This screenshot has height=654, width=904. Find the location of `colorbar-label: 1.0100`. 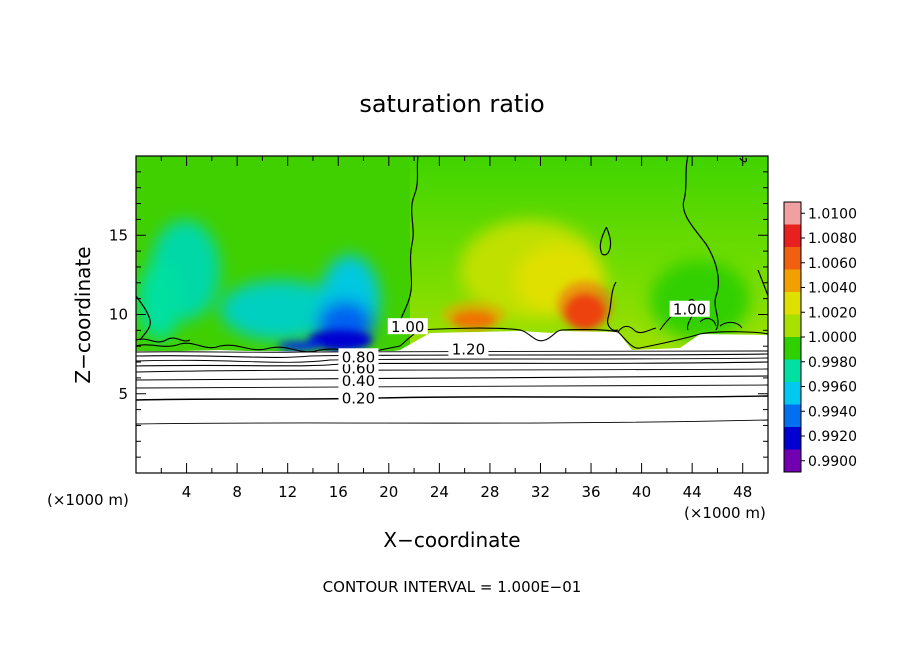

colorbar-label: 1.0100 is located at coordinates (832, 214).